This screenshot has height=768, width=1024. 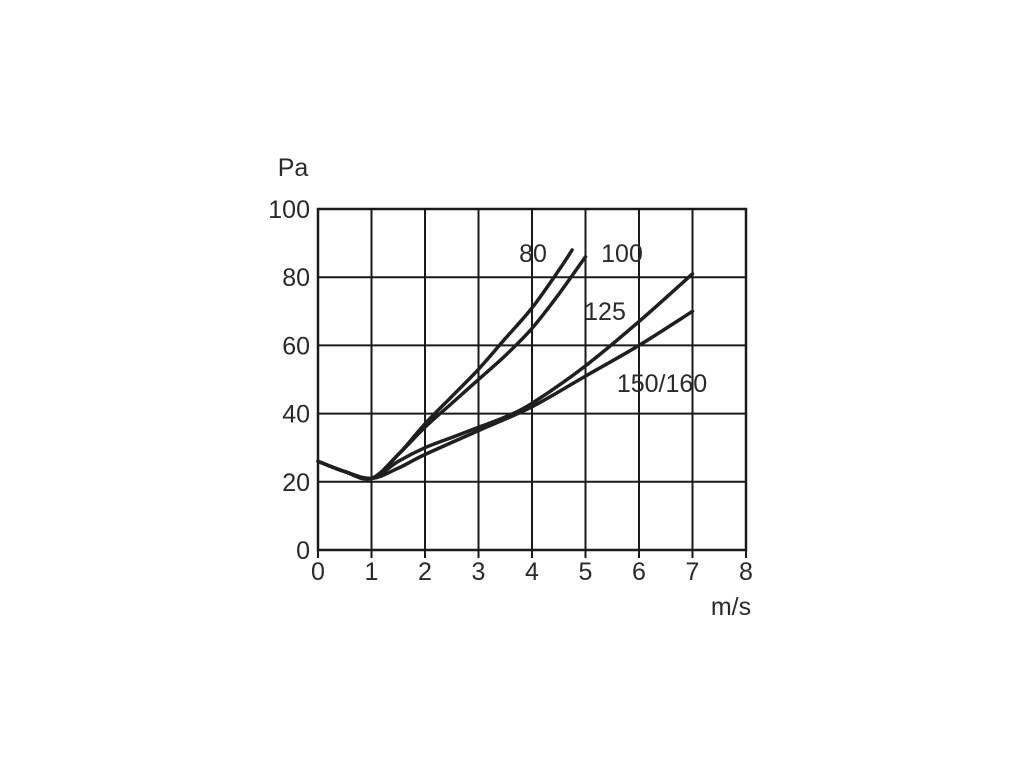 What do you see at coordinates (296, 415) in the screenshot?
I see `y-tick-label-40: 40` at bounding box center [296, 415].